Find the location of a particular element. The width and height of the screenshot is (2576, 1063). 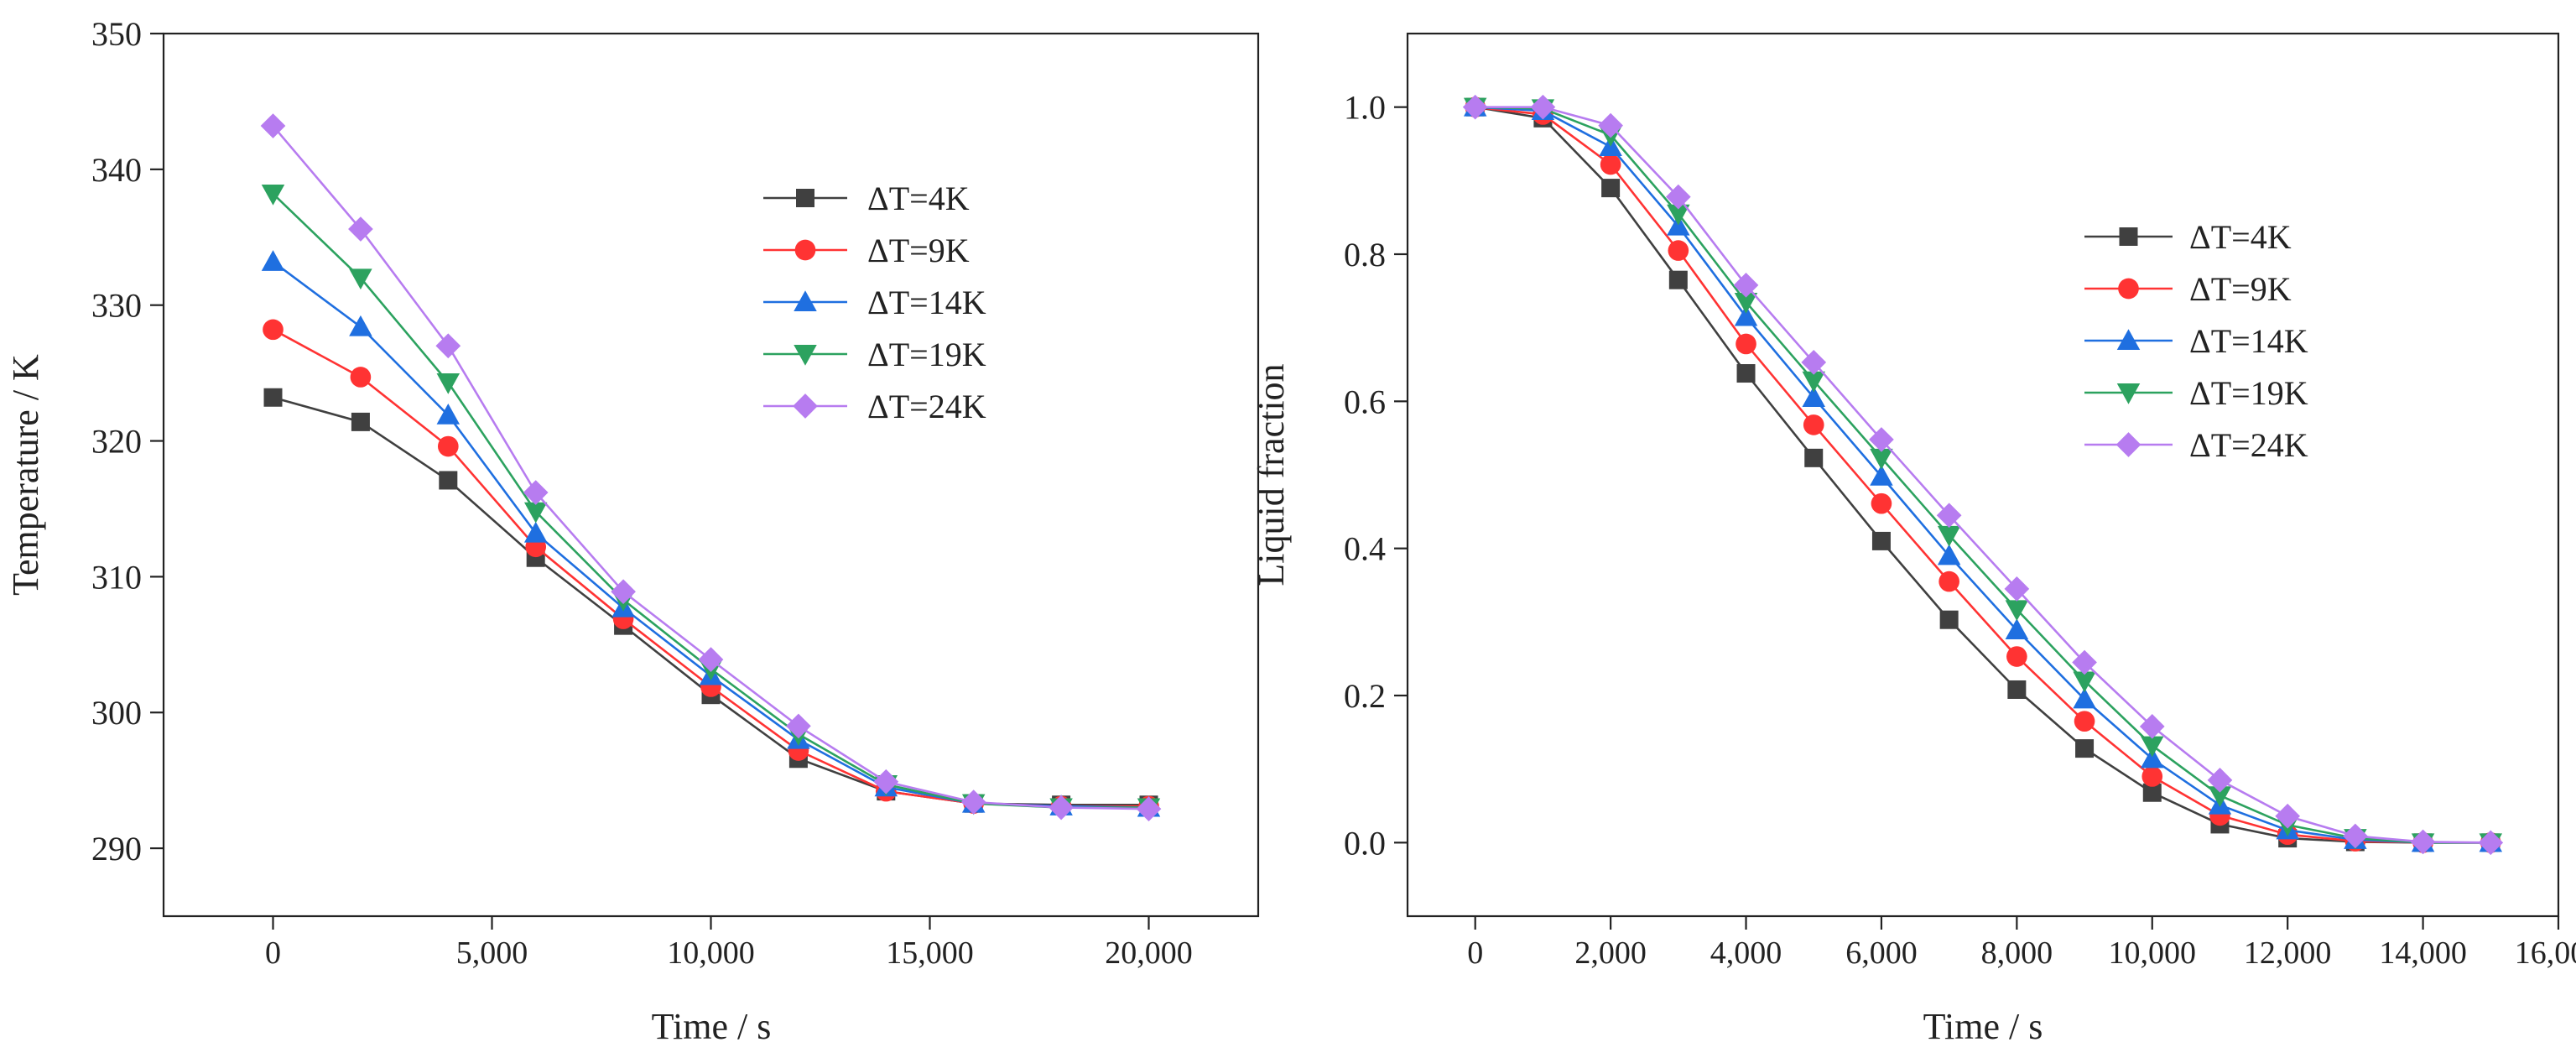

y-axis-title: Liquid fraction is located at coordinates (1271, 475).